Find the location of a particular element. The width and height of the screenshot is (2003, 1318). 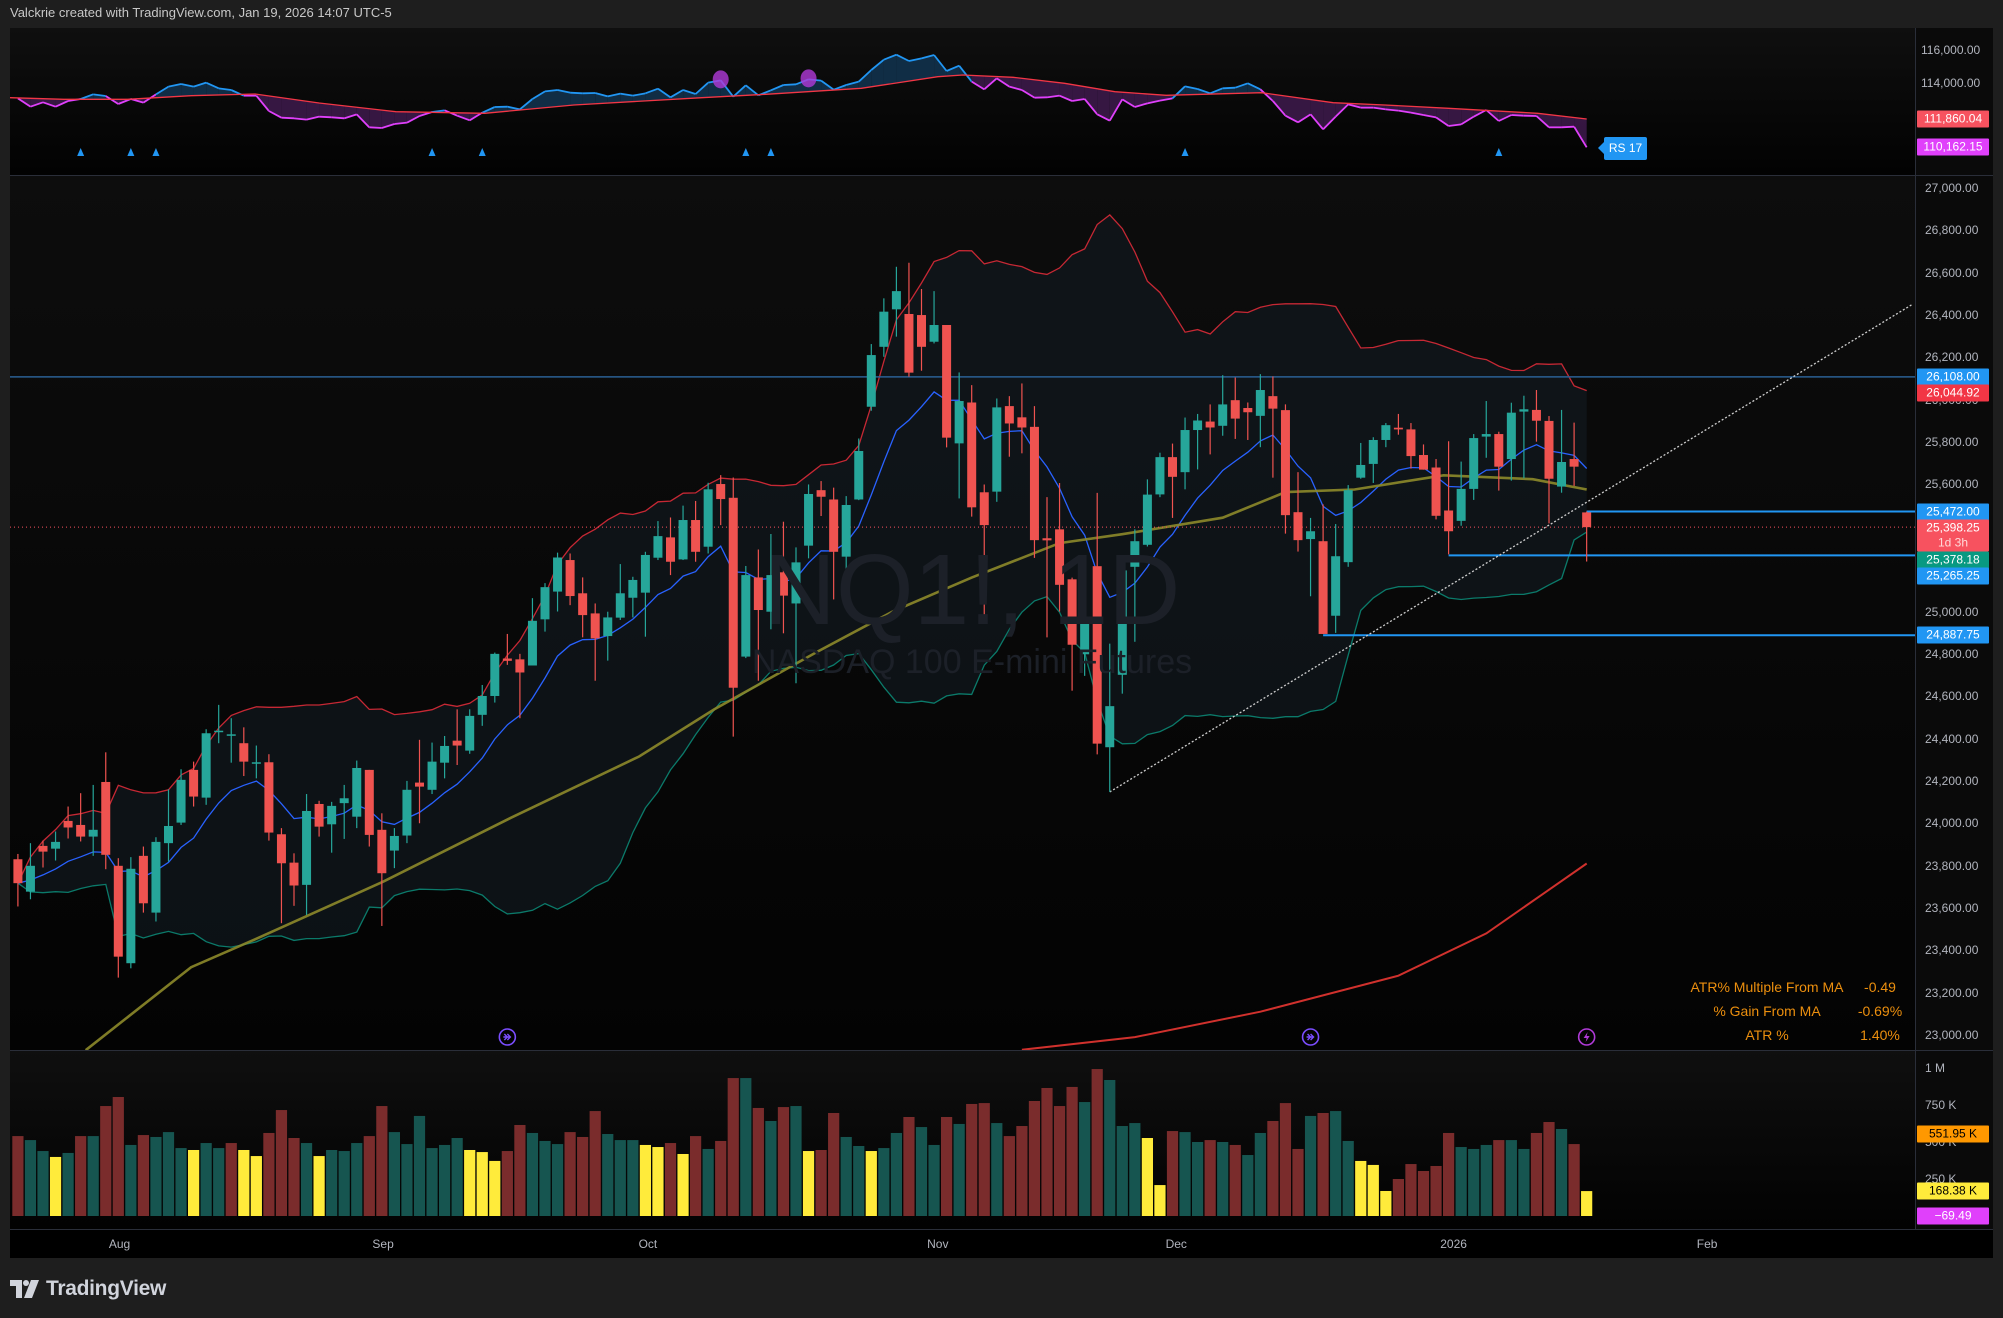

tradingview-logo: TradingView is located at coordinates (88, 1289).